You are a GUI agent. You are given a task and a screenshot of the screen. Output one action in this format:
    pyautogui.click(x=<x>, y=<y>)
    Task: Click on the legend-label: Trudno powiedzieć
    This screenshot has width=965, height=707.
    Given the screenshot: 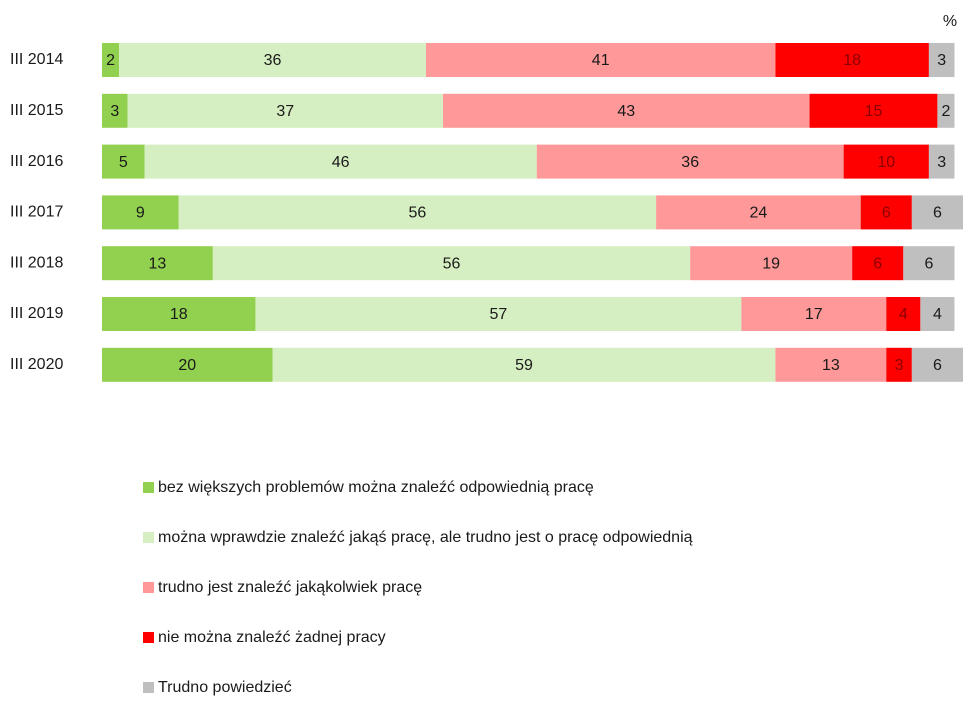 What is the action you would take?
    pyautogui.click(x=225, y=687)
    